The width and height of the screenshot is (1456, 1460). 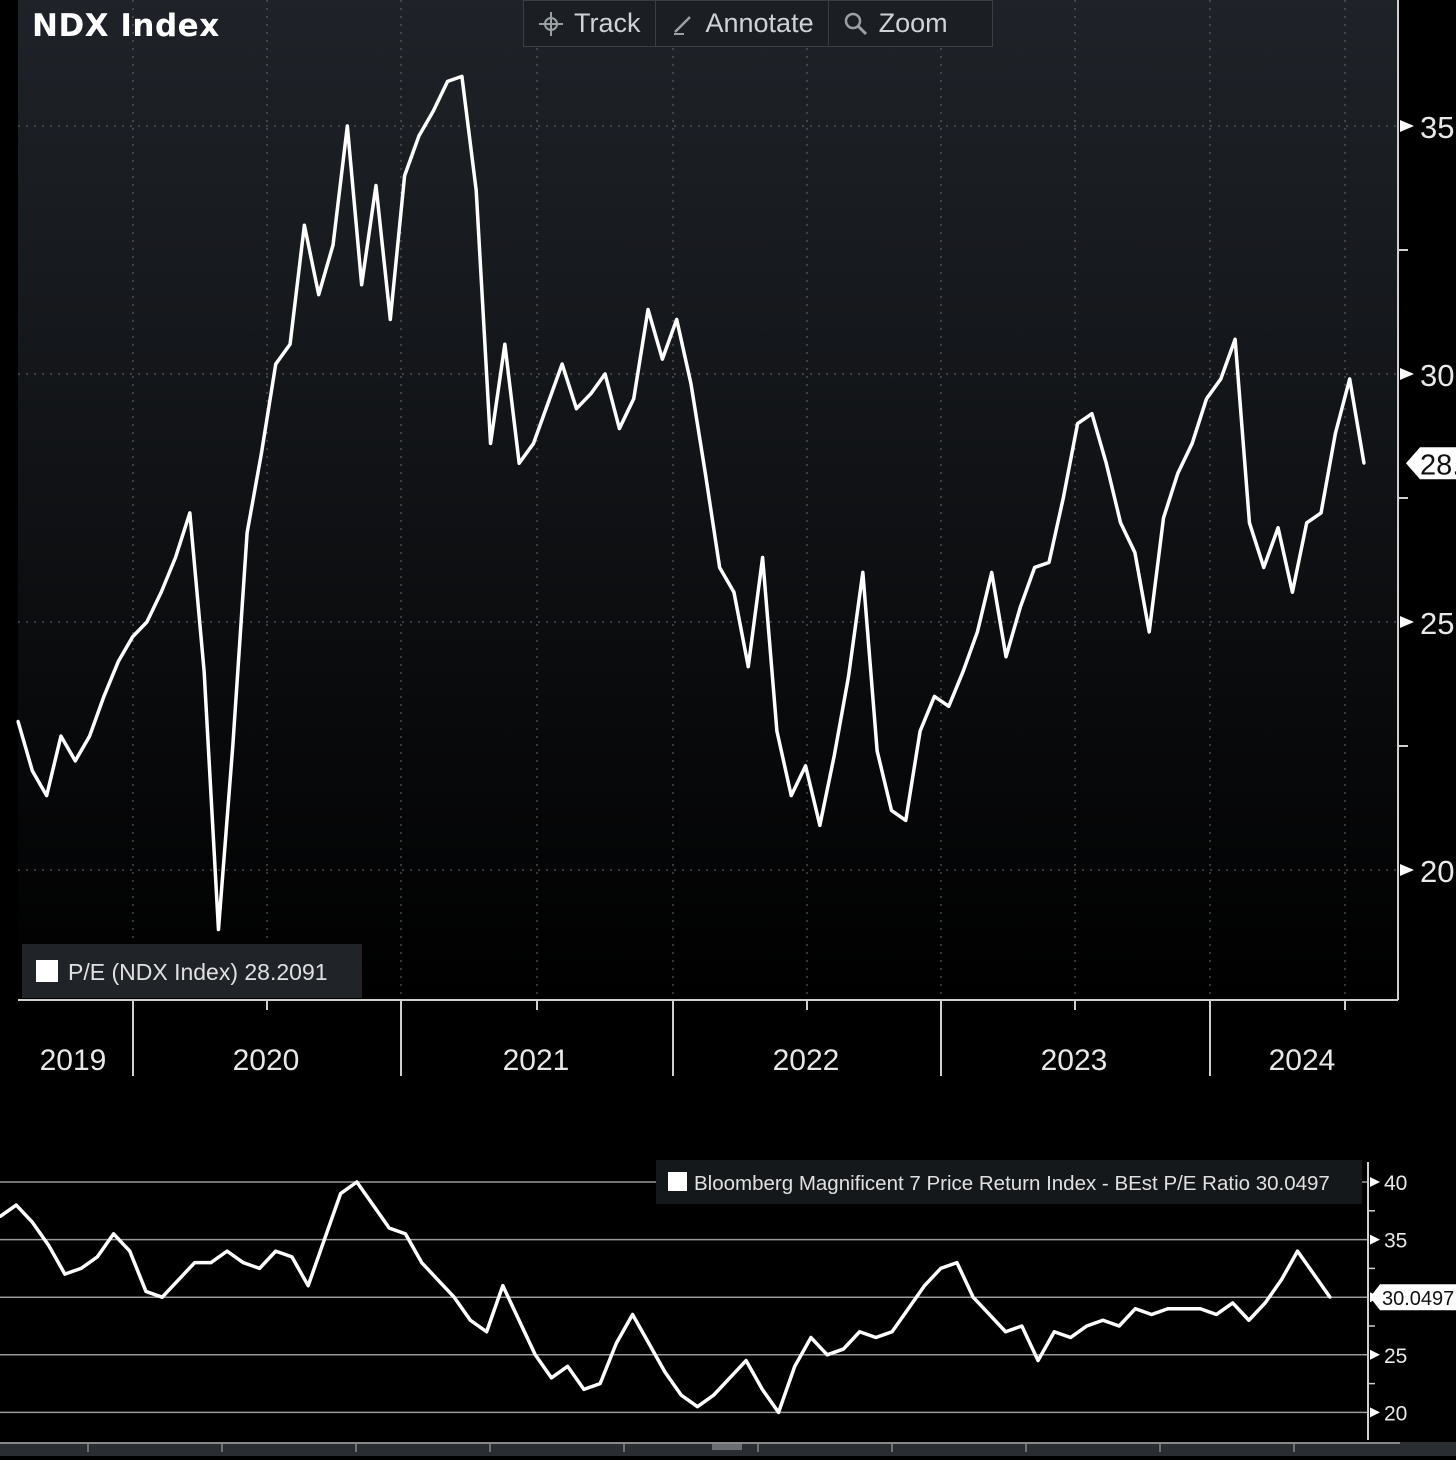 I want to click on main-legend-swatch, so click(x=47, y=971).